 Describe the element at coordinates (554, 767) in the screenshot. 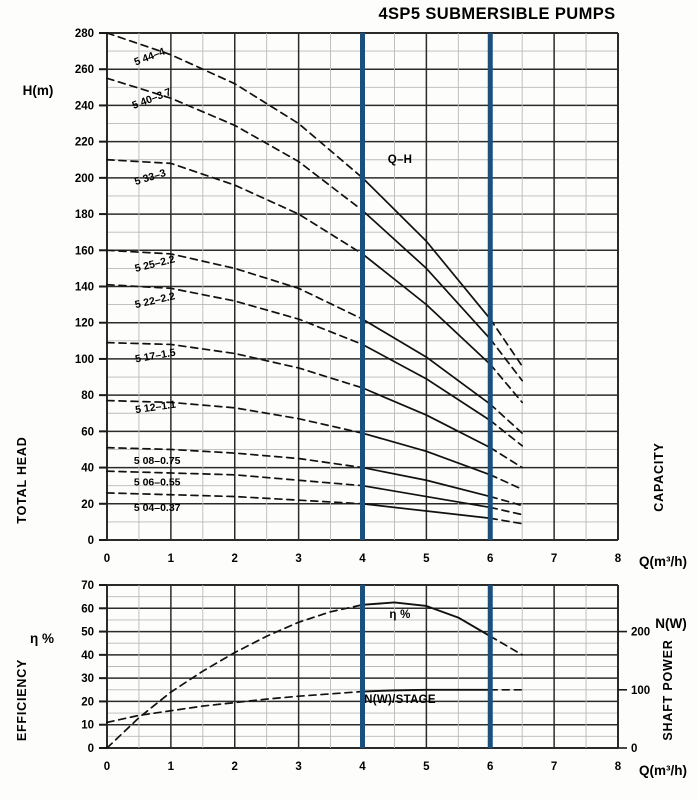

I see `lower-x-tick-label: 7` at that location.